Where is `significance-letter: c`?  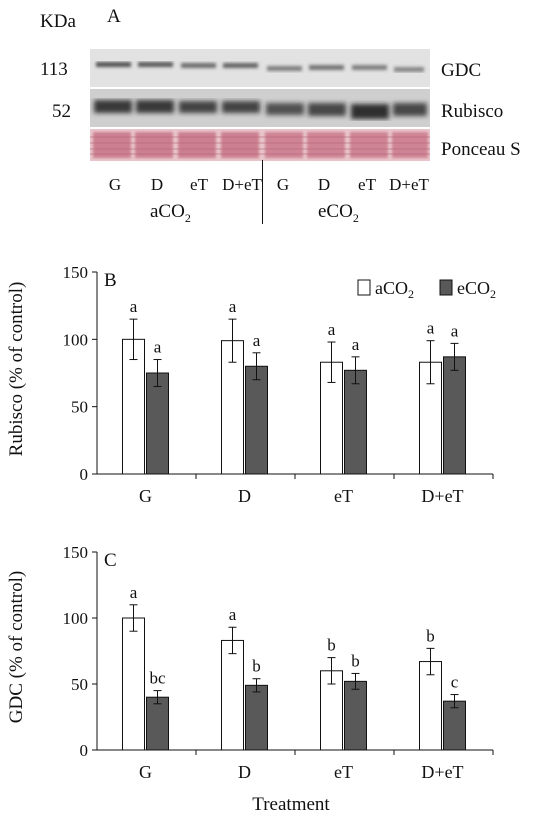 significance-letter: c is located at coordinates (455, 682).